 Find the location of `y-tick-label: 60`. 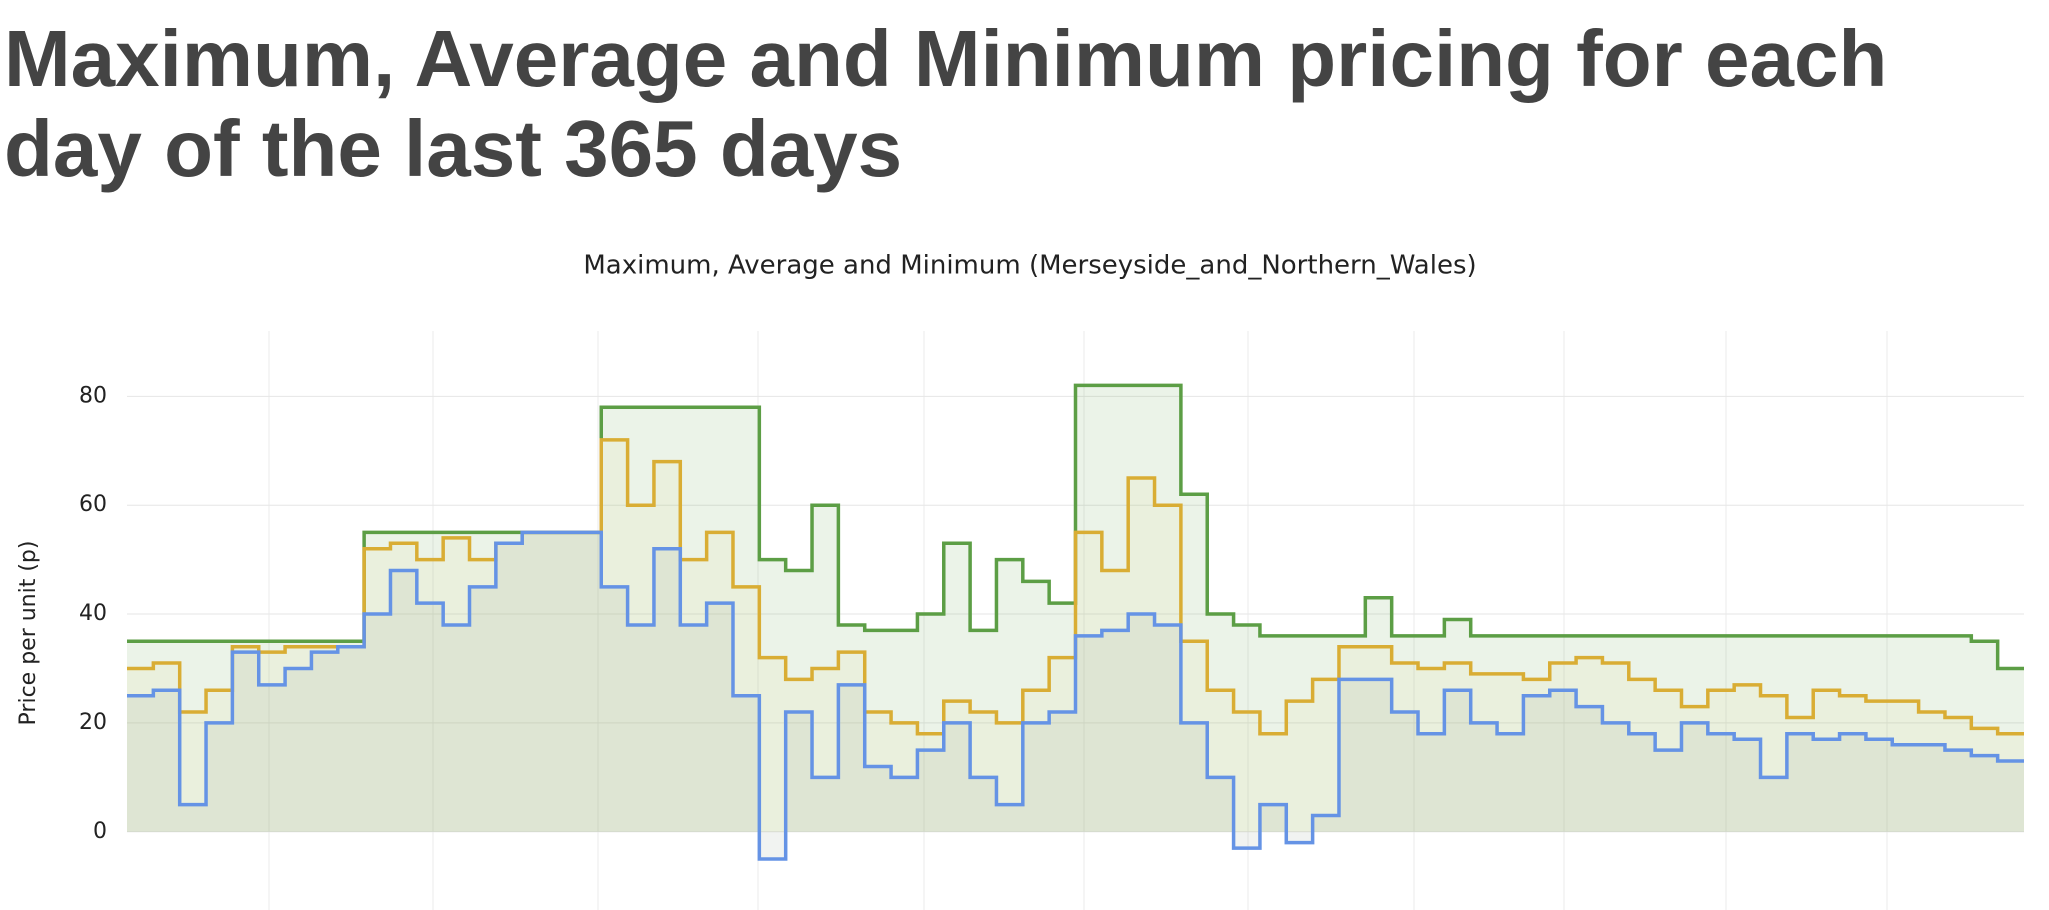

y-tick-label: 60 is located at coordinates (93, 504).